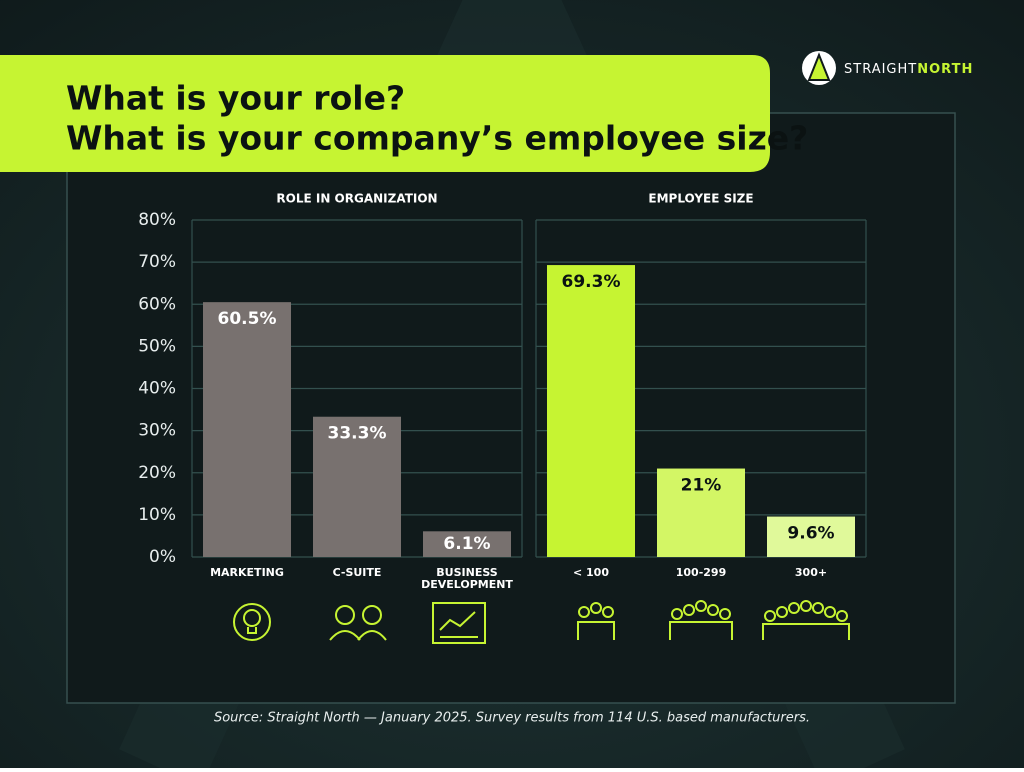 This screenshot has width=1024, height=772. Describe the element at coordinates (700, 199) in the screenshot. I see `panel-title: EMPLOYEE SIZE` at that location.